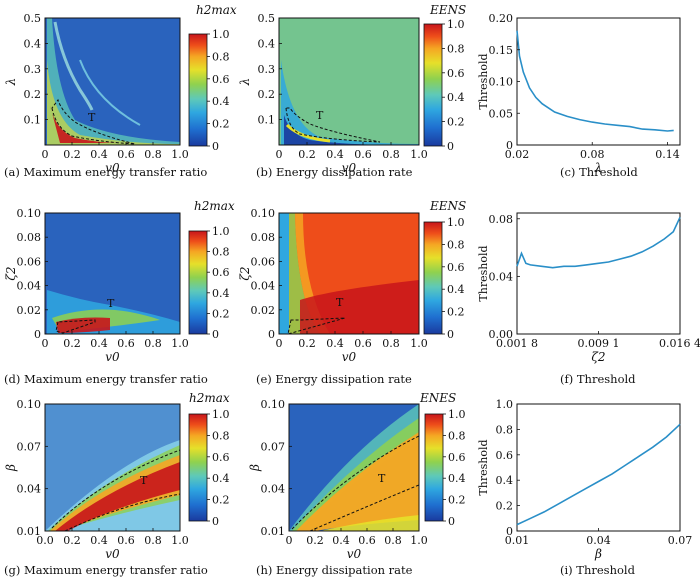  What do you see at coordinates (279, 343) in the screenshot?
I see `xtick-label-e-0: 0` at bounding box center [279, 343].